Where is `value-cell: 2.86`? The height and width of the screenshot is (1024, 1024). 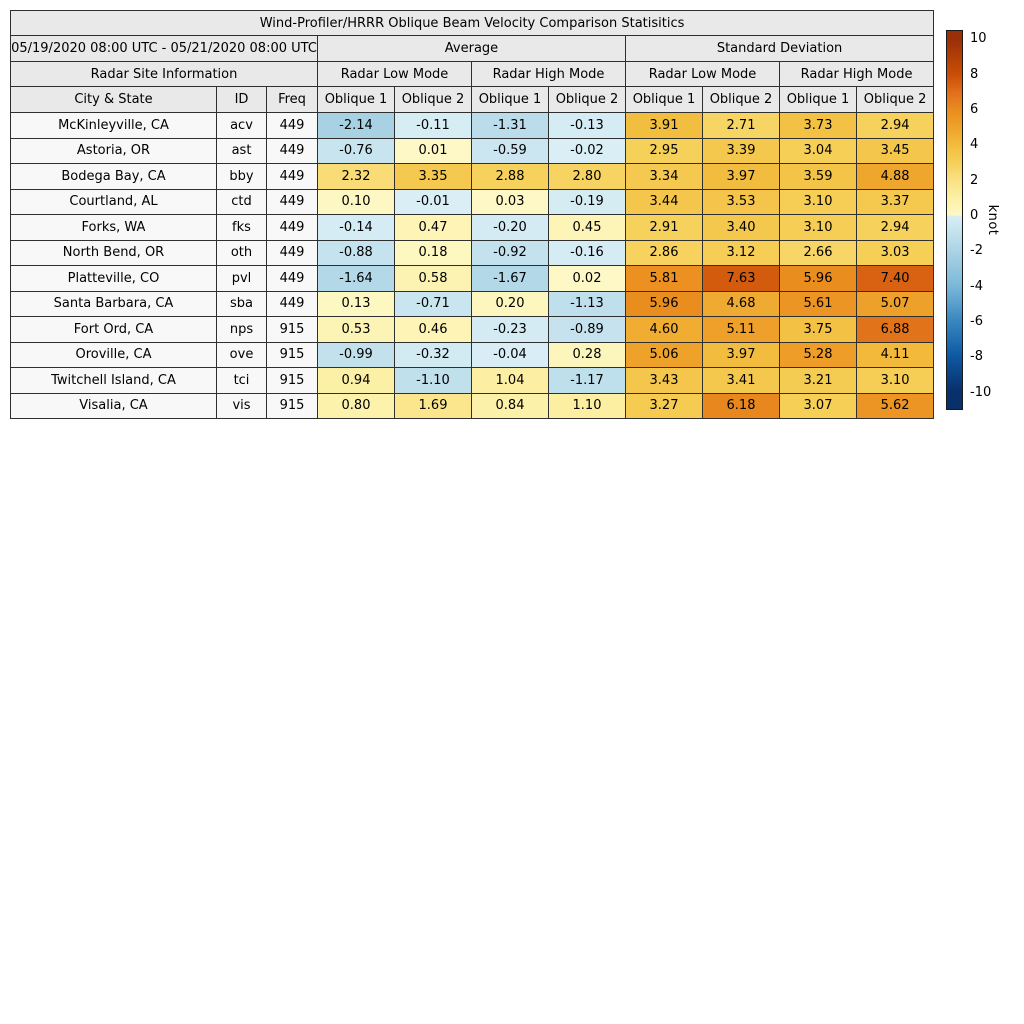 value-cell: 2.86 is located at coordinates (664, 252).